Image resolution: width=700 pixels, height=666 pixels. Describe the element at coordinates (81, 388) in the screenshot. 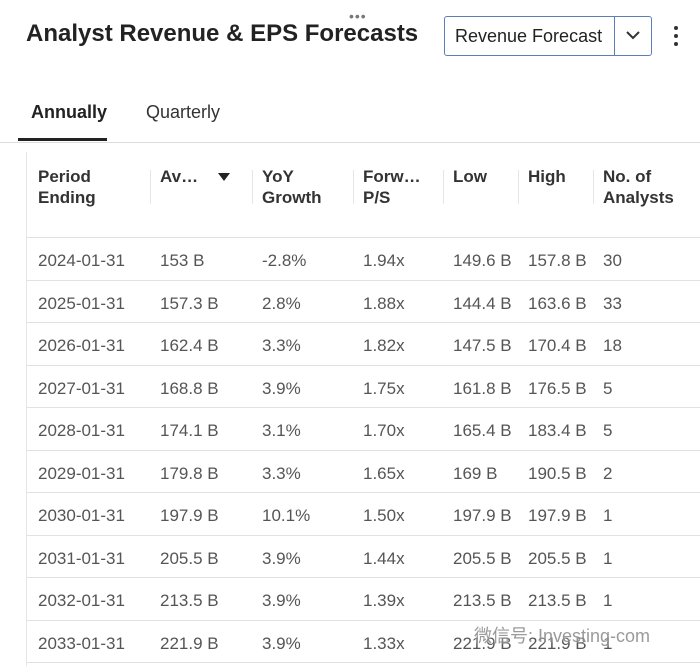

I see `table-cell: 2027-01-31` at that location.